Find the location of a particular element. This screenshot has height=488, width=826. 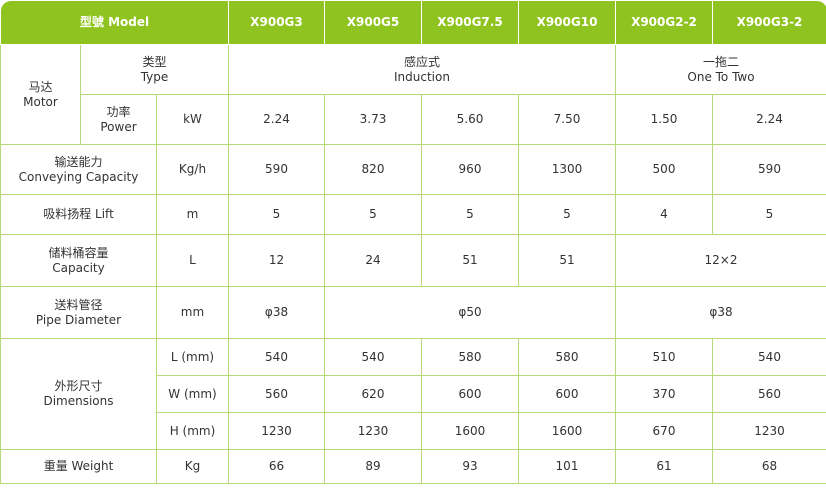

motor-label-en: Motor is located at coordinates (40, 101).